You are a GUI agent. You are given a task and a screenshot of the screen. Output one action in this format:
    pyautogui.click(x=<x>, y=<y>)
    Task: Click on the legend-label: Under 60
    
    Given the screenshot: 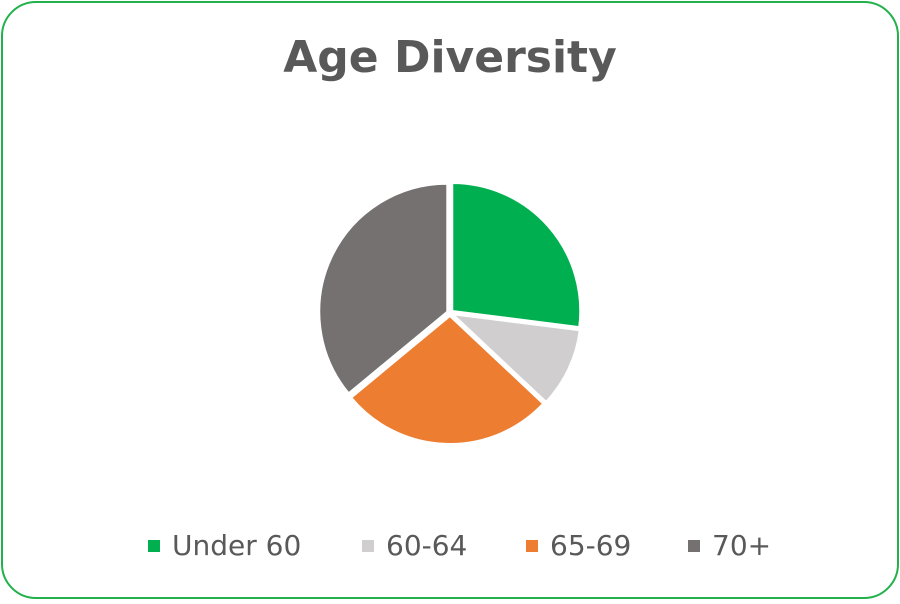 What is the action you would take?
    pyautogui.click(x=236, y=545)
    